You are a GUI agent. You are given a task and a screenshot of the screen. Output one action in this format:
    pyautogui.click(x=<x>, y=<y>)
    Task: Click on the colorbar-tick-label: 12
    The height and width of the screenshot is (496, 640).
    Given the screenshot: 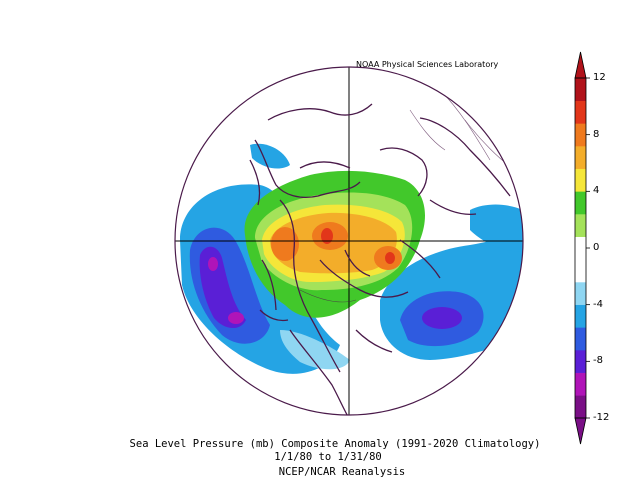 What is the action you would take?
    pyautogui.click(x=599, y=77)
    